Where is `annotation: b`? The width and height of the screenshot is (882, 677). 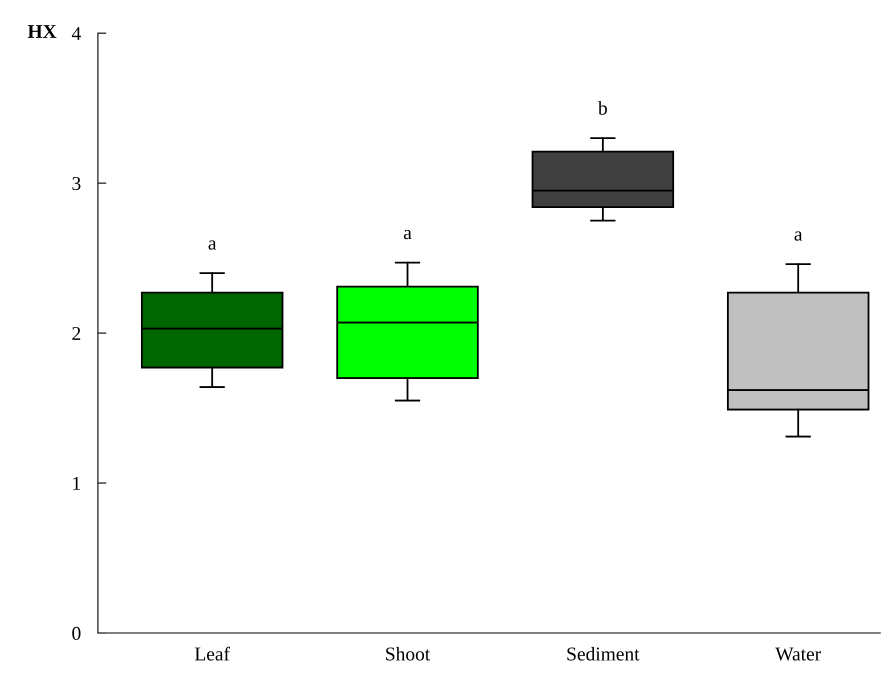 annotation: b is located at coordinates (602, 108).